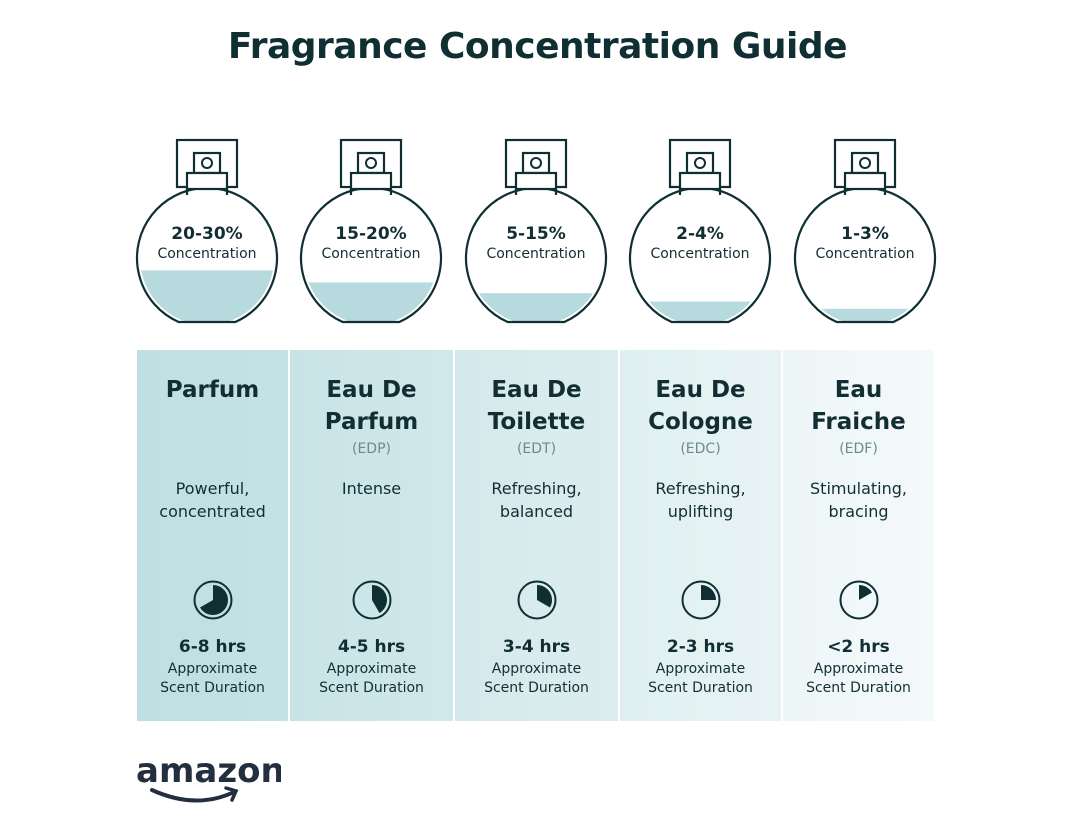 This screenshot has width=1087, height=829. I want to click on concentration-percent: 5-15%, so click(536, 234).